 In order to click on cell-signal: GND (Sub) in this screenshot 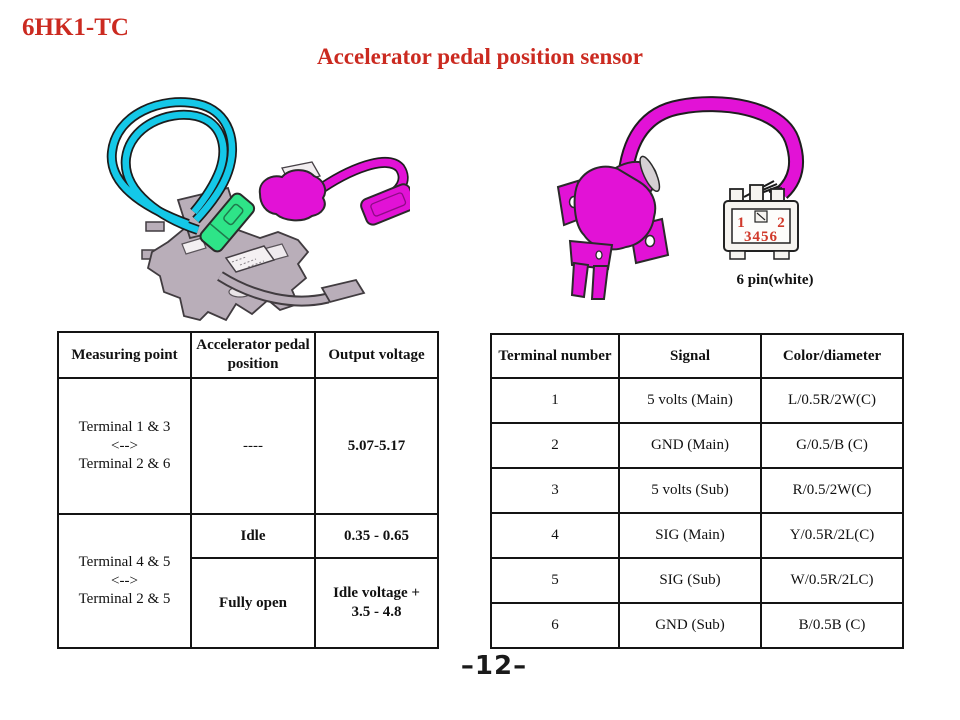, I will do `click(690, 625)`.